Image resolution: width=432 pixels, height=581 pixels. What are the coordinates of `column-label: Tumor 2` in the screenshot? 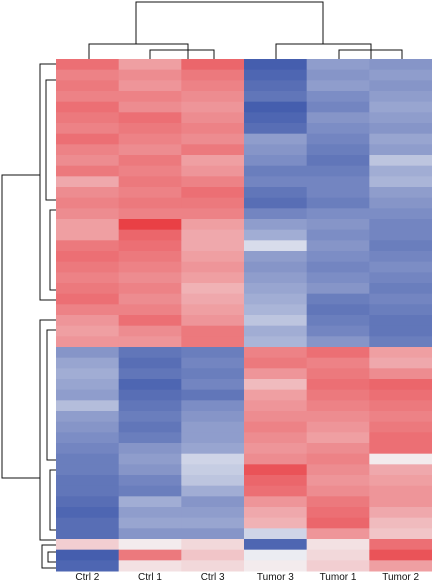 It's located at (400, 576).